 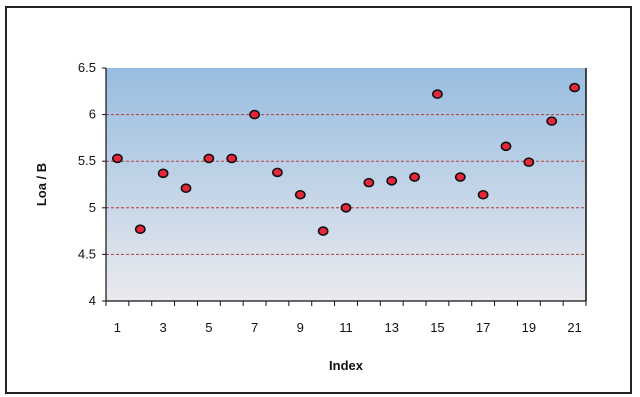 What do you see at coordinates (208, 327) in the screenshot?
I see `x-tick-label: 5` at bounding box center [208, 327].